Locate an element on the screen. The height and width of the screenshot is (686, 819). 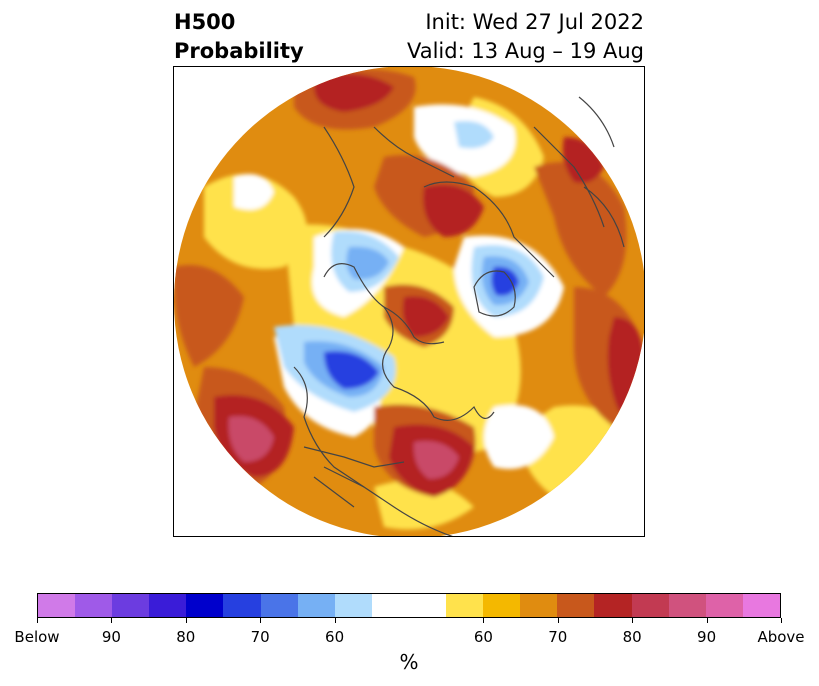
colorbar is located at coordinates (409, 605).